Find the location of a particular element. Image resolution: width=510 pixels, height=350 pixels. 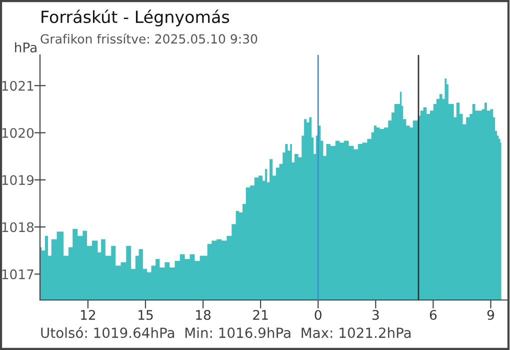

y-axis-title: hPa is located at coordinates (25, 47).